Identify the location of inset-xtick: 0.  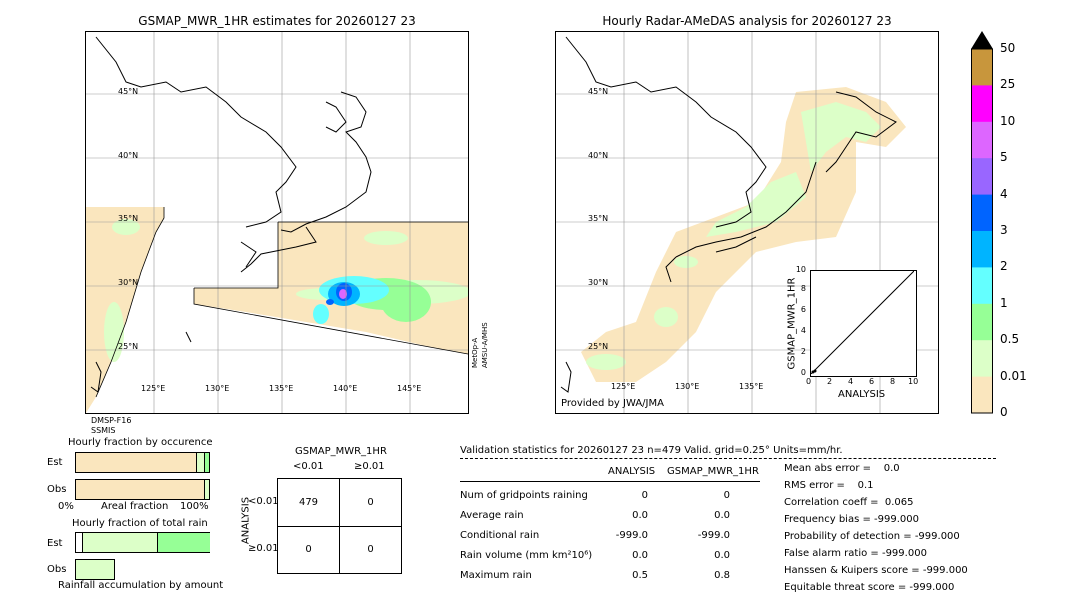
(809, 381).